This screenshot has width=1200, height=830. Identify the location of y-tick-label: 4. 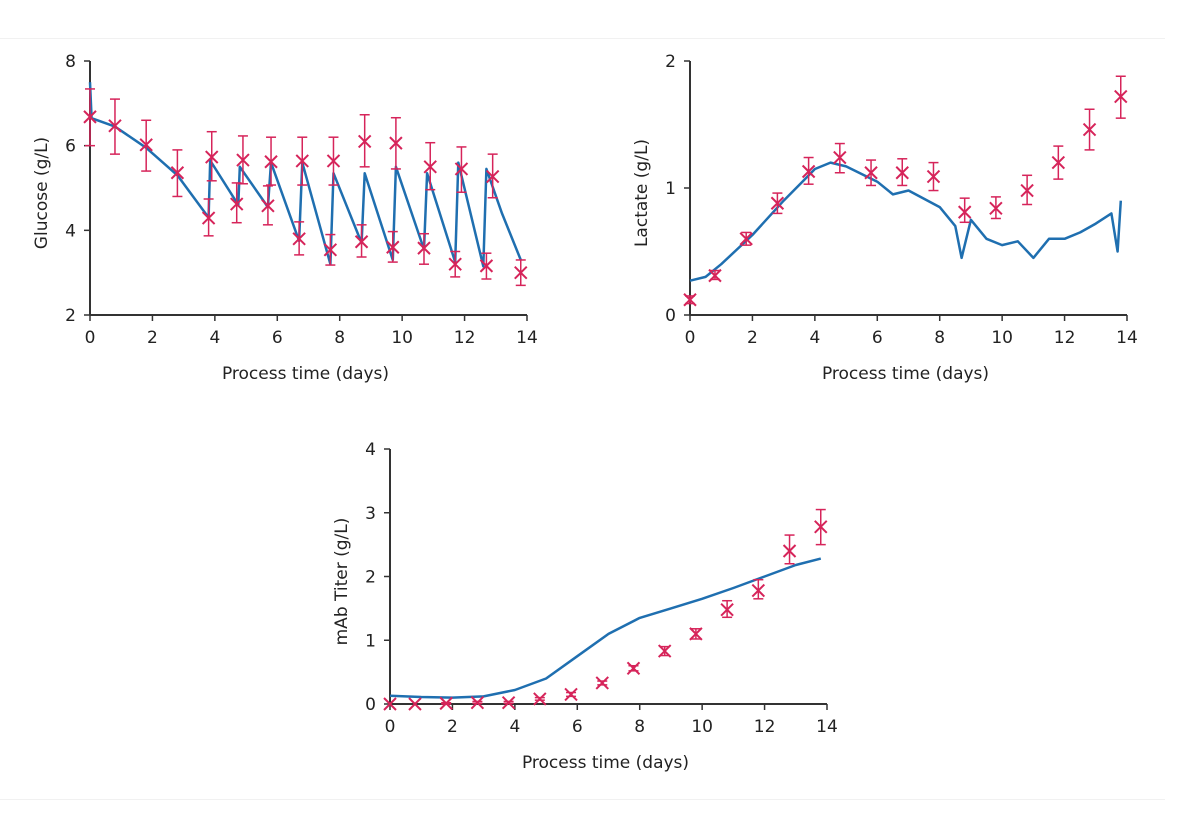
(370, 450).